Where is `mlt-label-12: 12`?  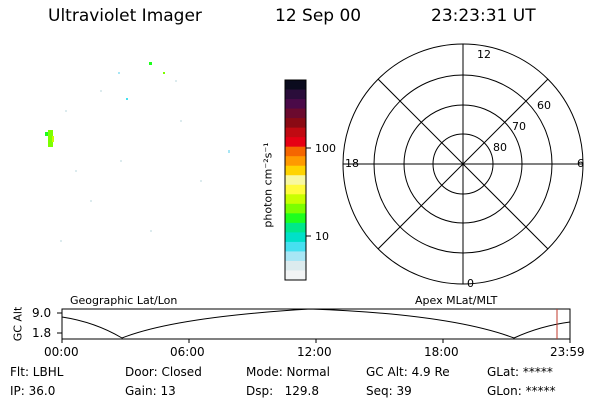
mlt-label-12: 12 is located at coordinates (484, 54).